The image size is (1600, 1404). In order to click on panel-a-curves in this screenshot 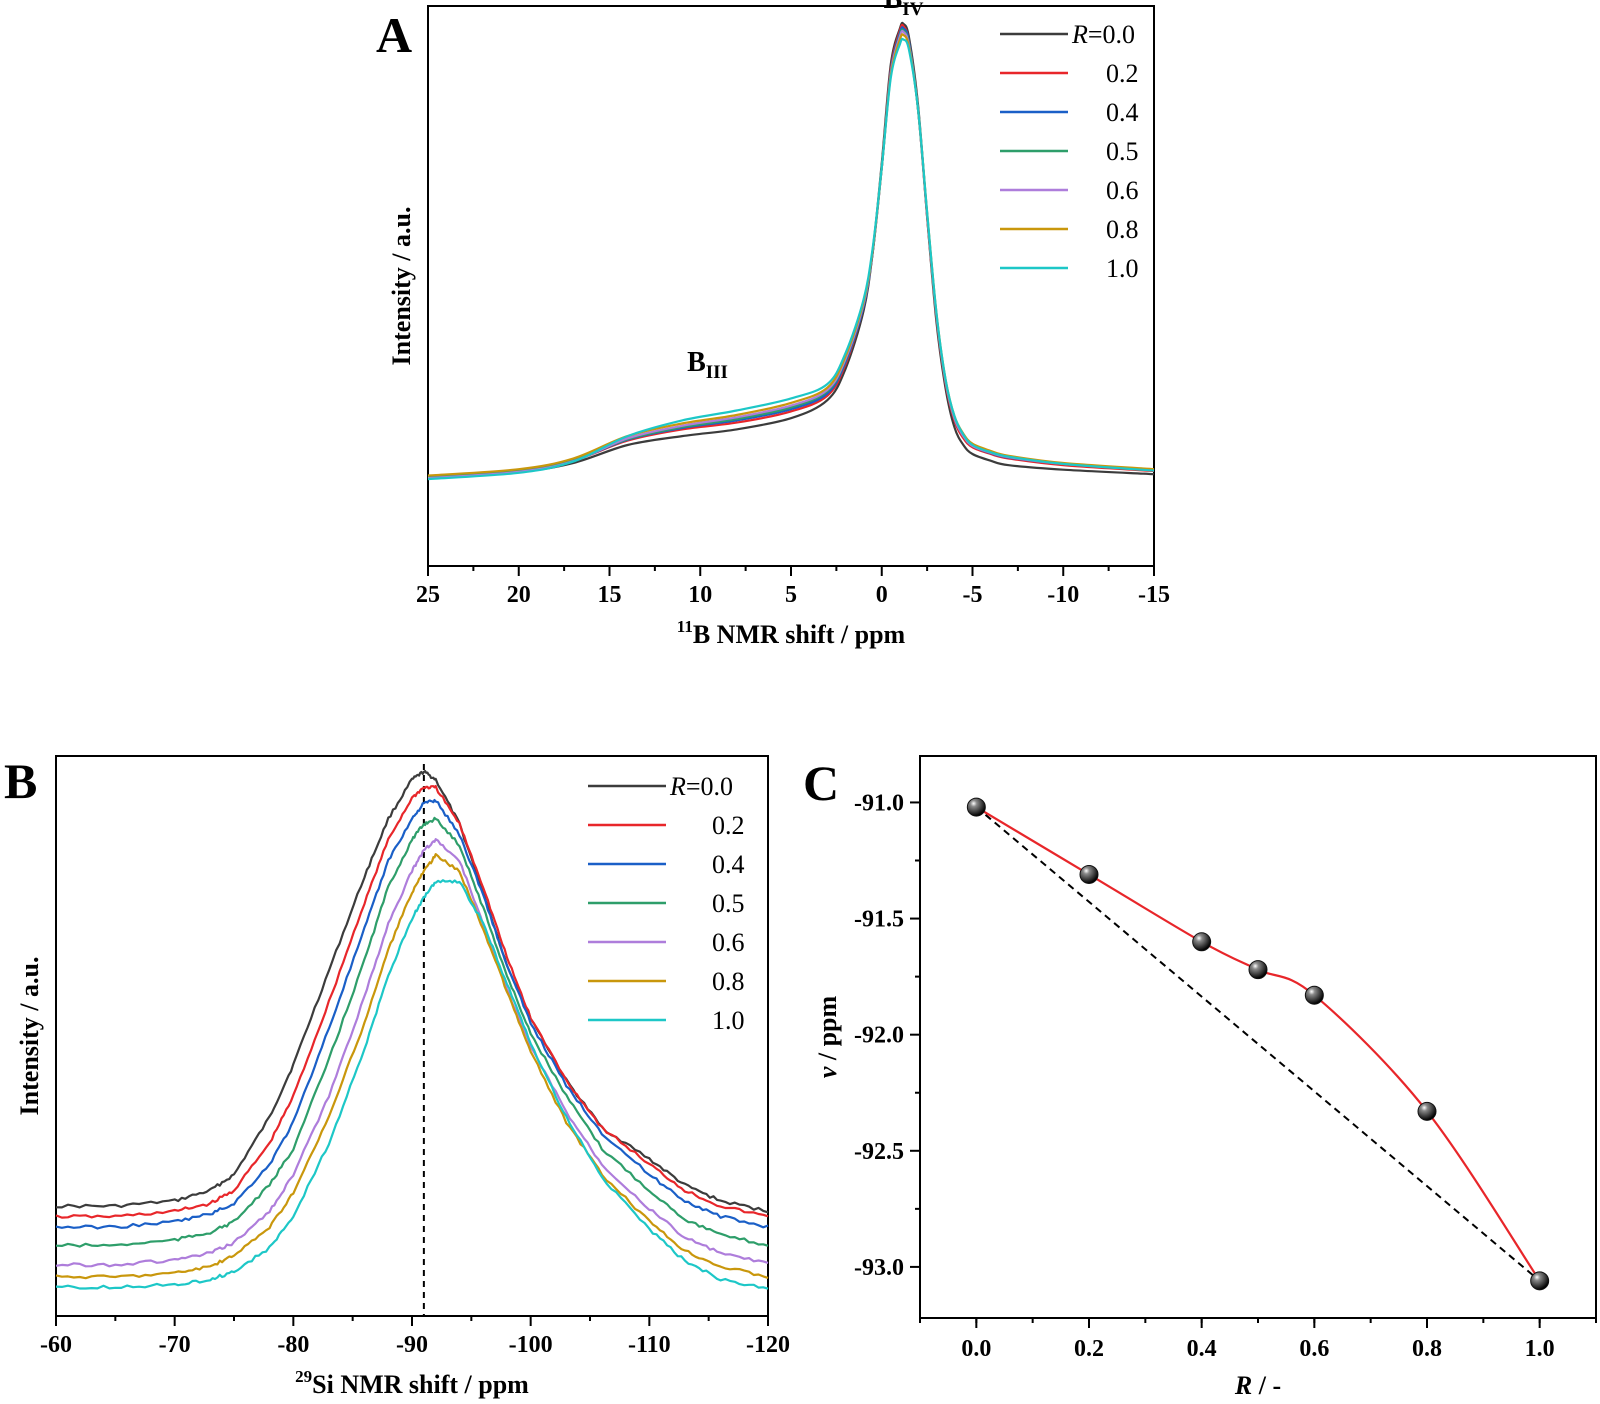, I will do `click(791, 251)`.